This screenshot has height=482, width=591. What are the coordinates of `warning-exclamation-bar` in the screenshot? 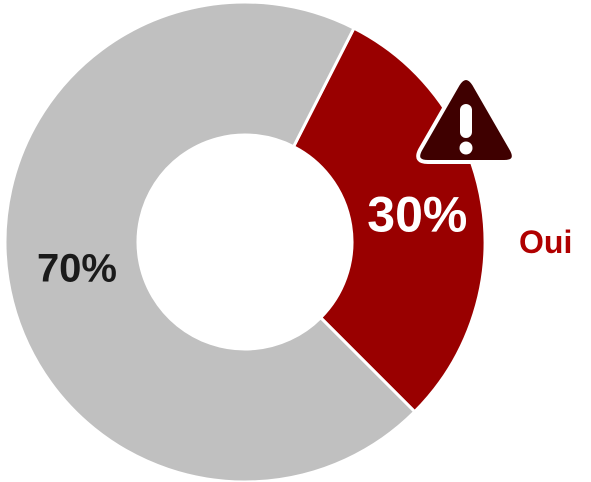 It's located at (466, 121).